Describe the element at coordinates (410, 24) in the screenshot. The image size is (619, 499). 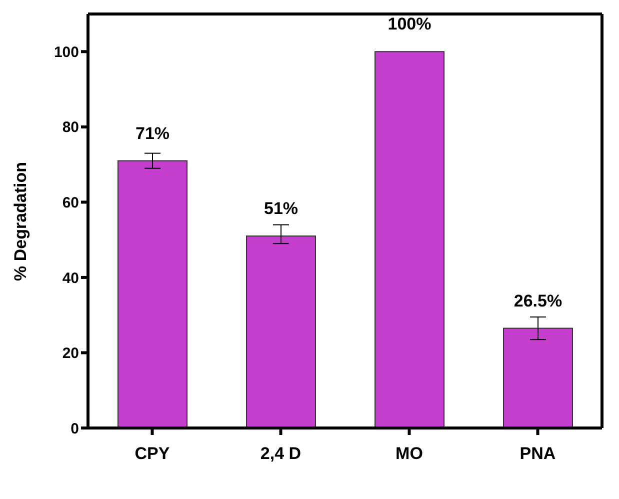
I see `data-label: 100%` at that location.